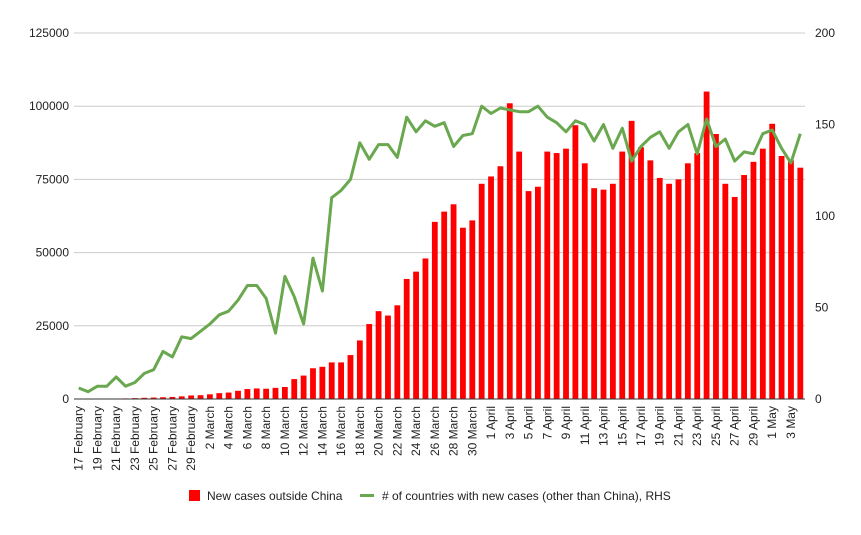 Image resolution: width=861 pixels, height=535 pixels. I want to click on y-tick-label-left: 50000, so click(53, 253).